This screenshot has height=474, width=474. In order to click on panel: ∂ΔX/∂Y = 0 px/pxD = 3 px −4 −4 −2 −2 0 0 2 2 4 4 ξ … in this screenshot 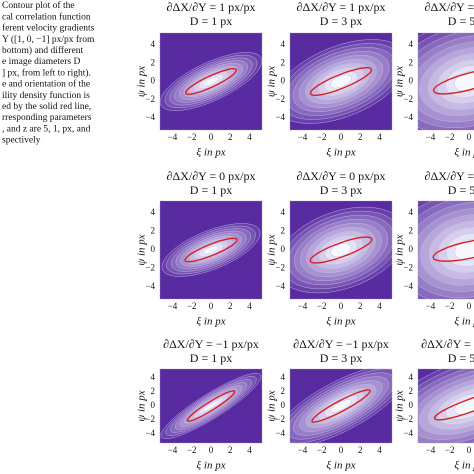, I will do `click(329, 248)`.